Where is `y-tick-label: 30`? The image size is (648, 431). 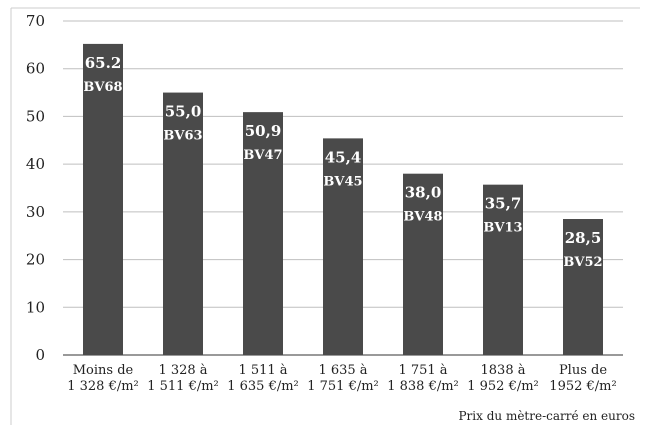 y-tick-label: 30 is located at coordinates (35, 212).